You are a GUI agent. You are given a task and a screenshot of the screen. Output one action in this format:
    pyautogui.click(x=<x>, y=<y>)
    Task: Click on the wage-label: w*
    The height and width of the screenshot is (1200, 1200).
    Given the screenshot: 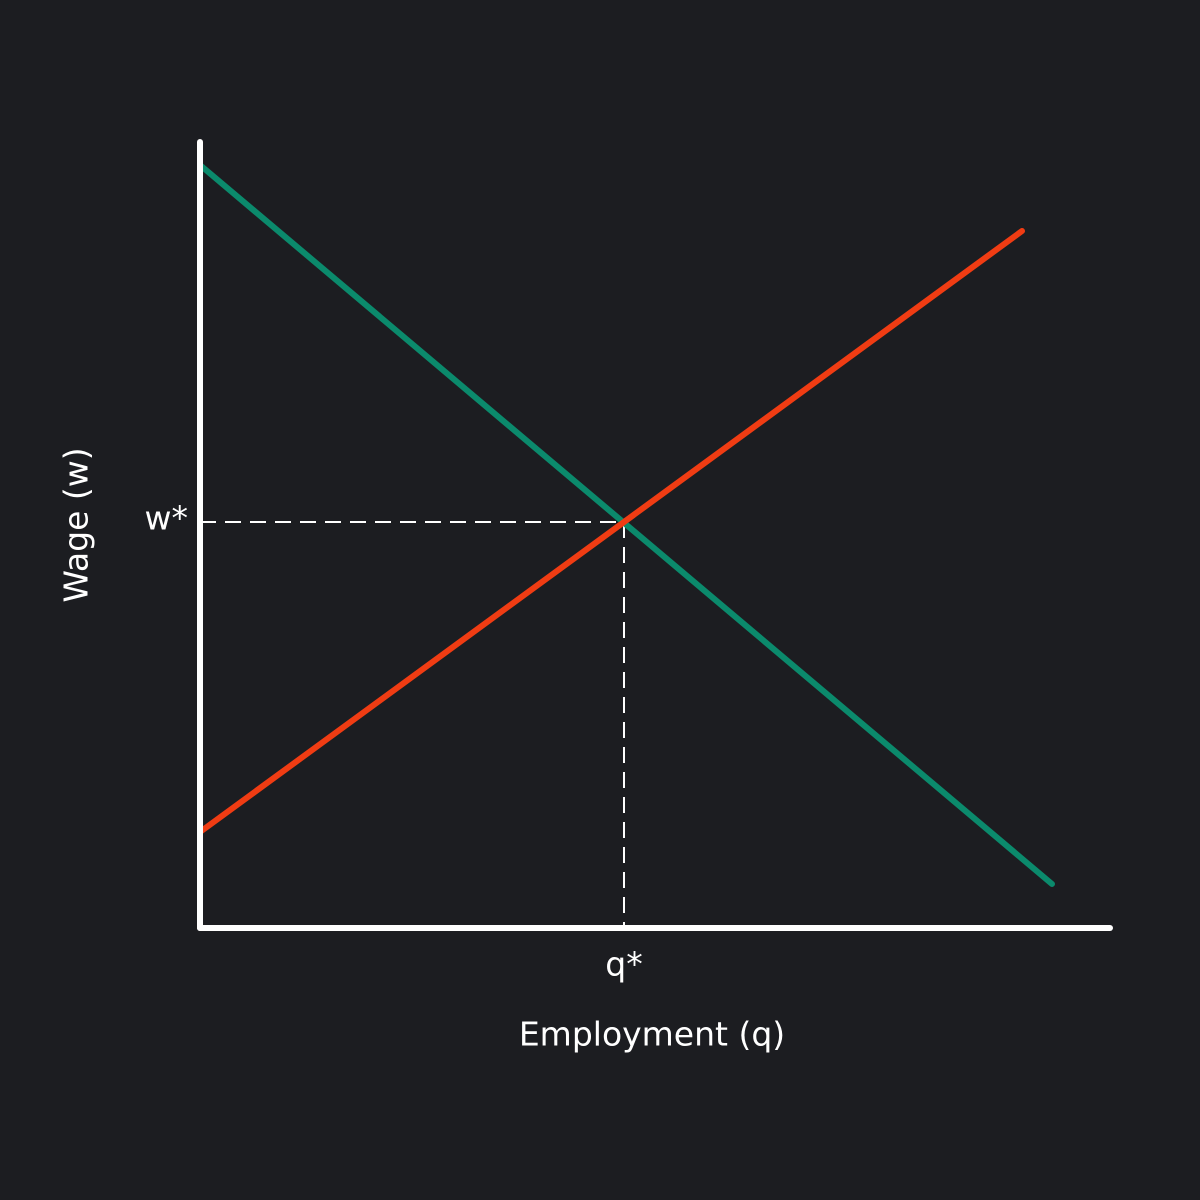 What is the action you would take?
    pyautogui.click(x=167, y=518)
    